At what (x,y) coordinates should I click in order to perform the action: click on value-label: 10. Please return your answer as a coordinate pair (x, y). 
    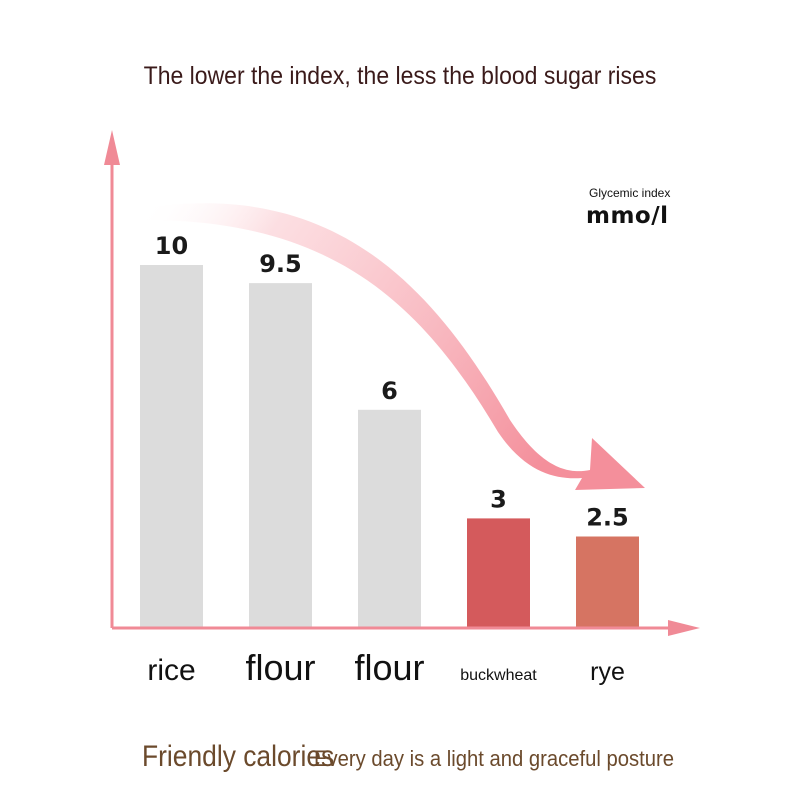
    Looking at the image, I should click on (171, 246).